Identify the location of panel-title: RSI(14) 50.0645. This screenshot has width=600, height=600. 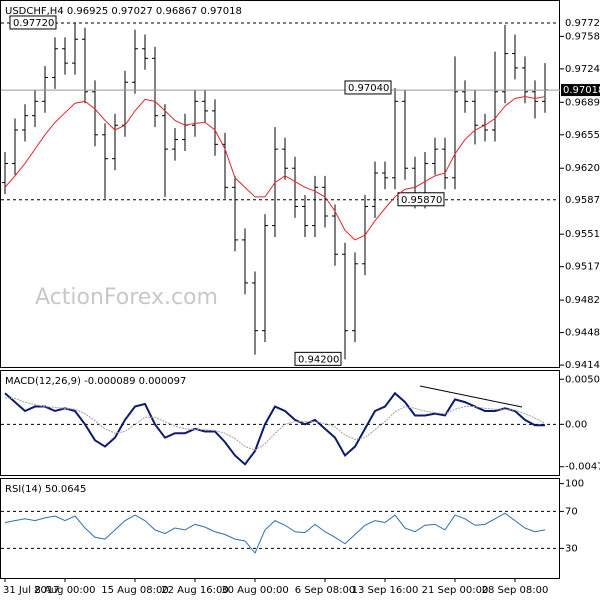
(45, 489).